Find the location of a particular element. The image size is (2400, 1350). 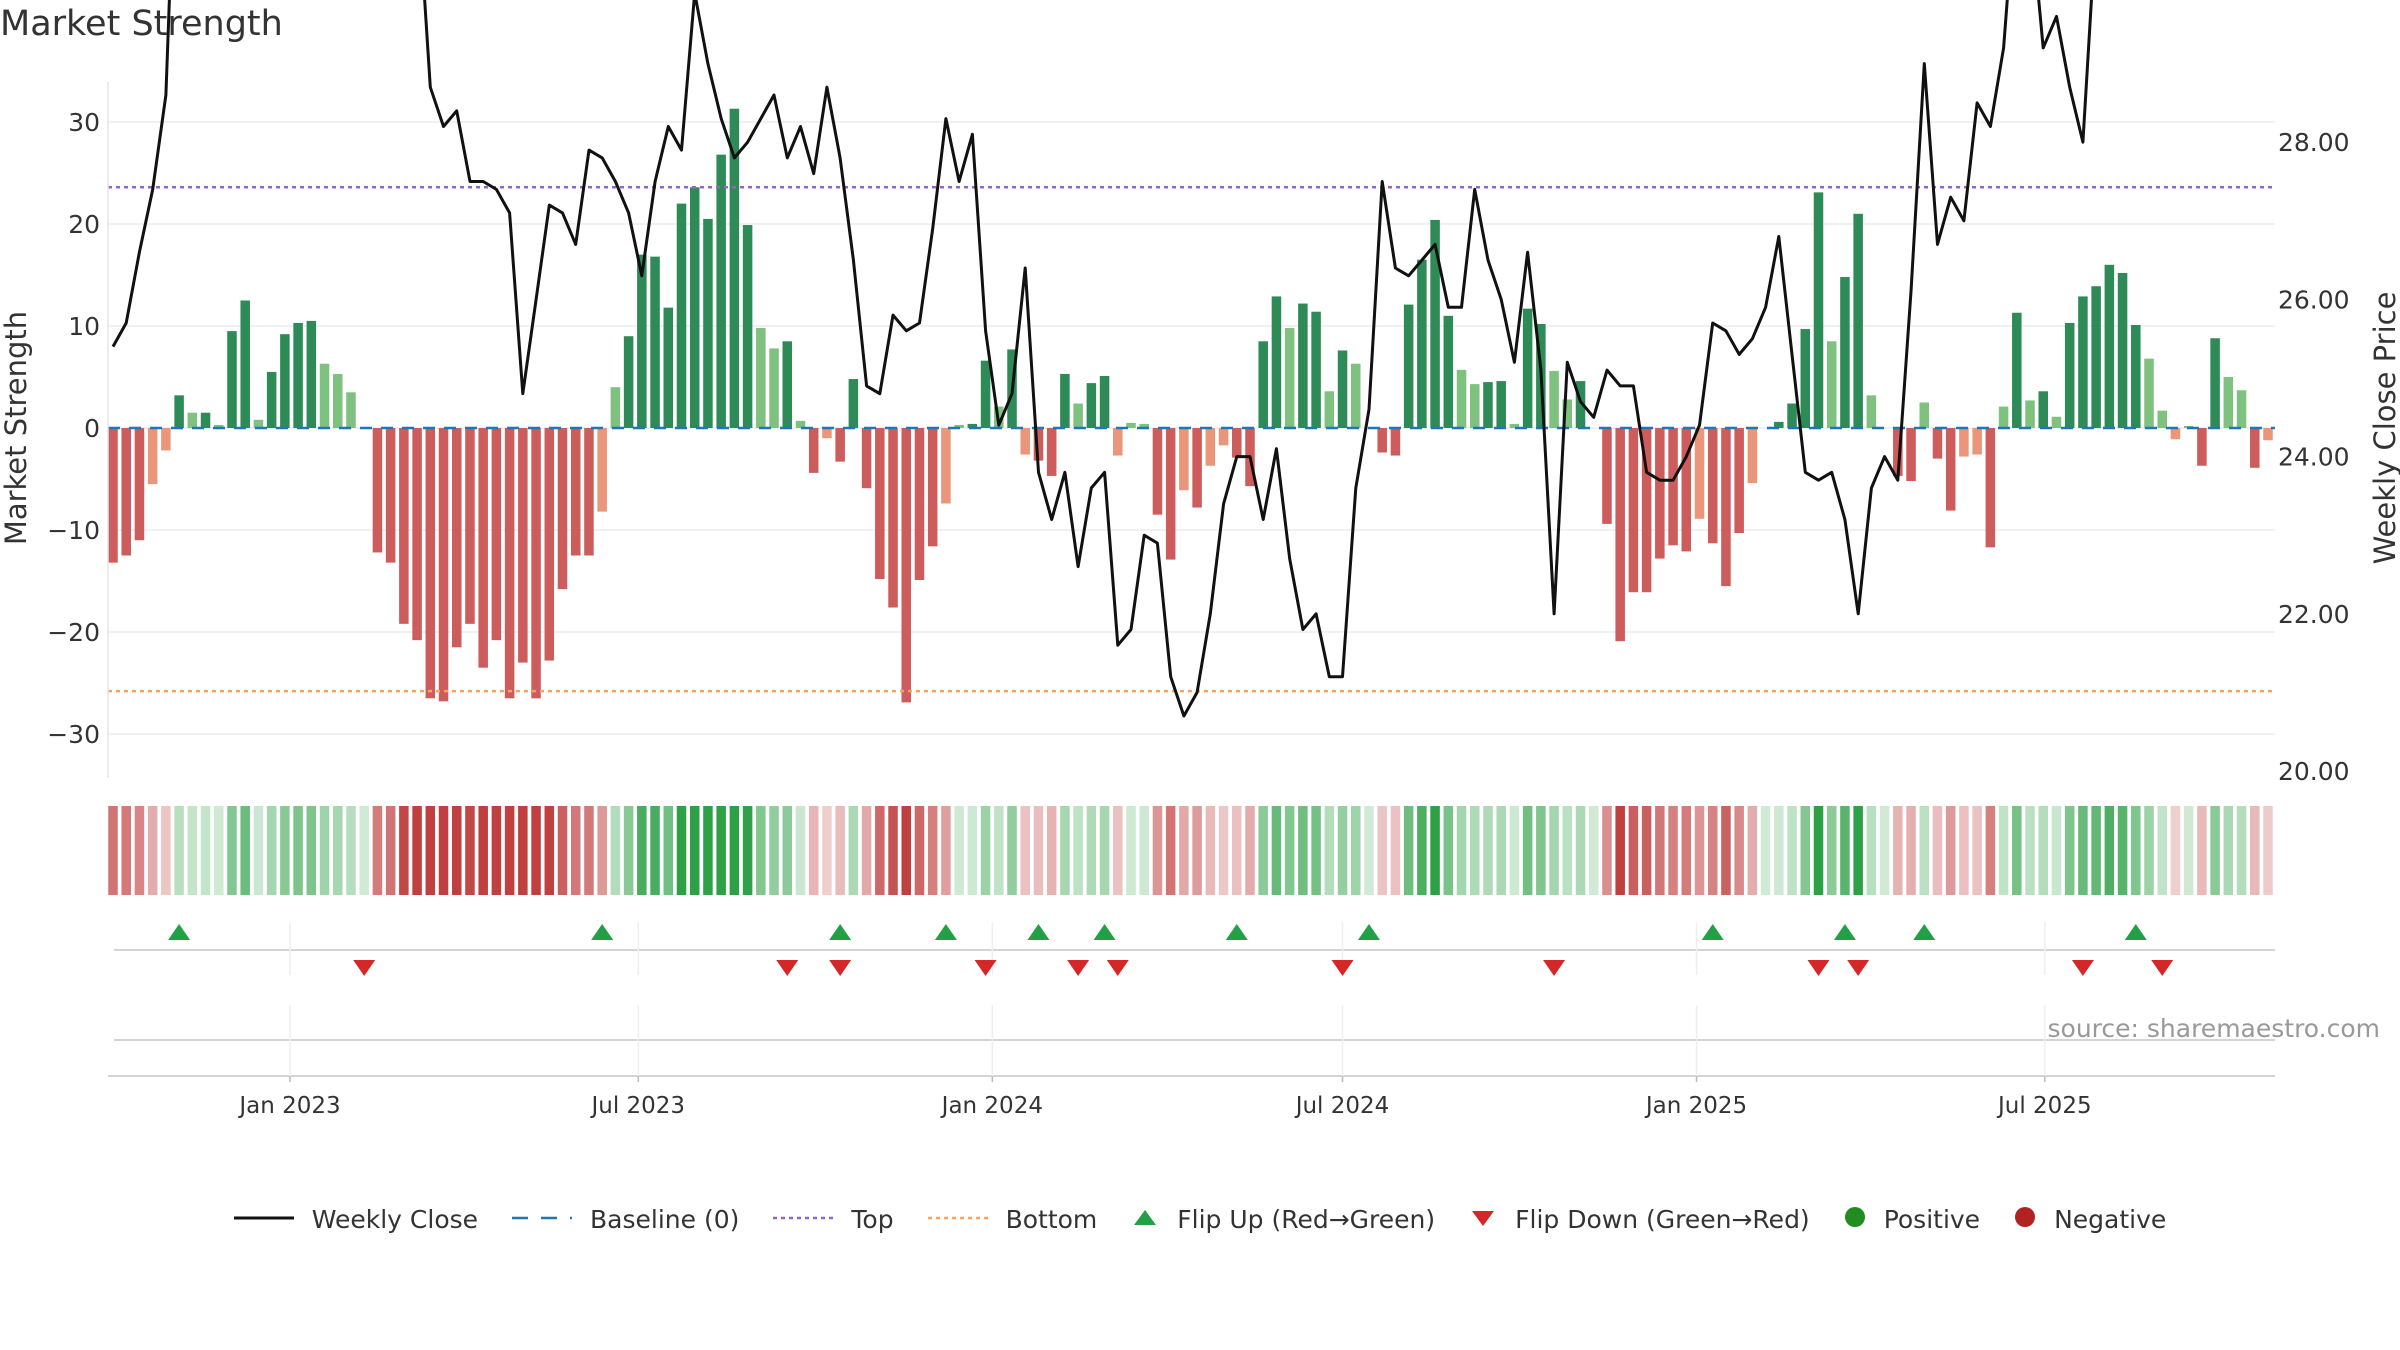

x-tick-label: Jul 2025 is located at coordinates (2044, 1106).